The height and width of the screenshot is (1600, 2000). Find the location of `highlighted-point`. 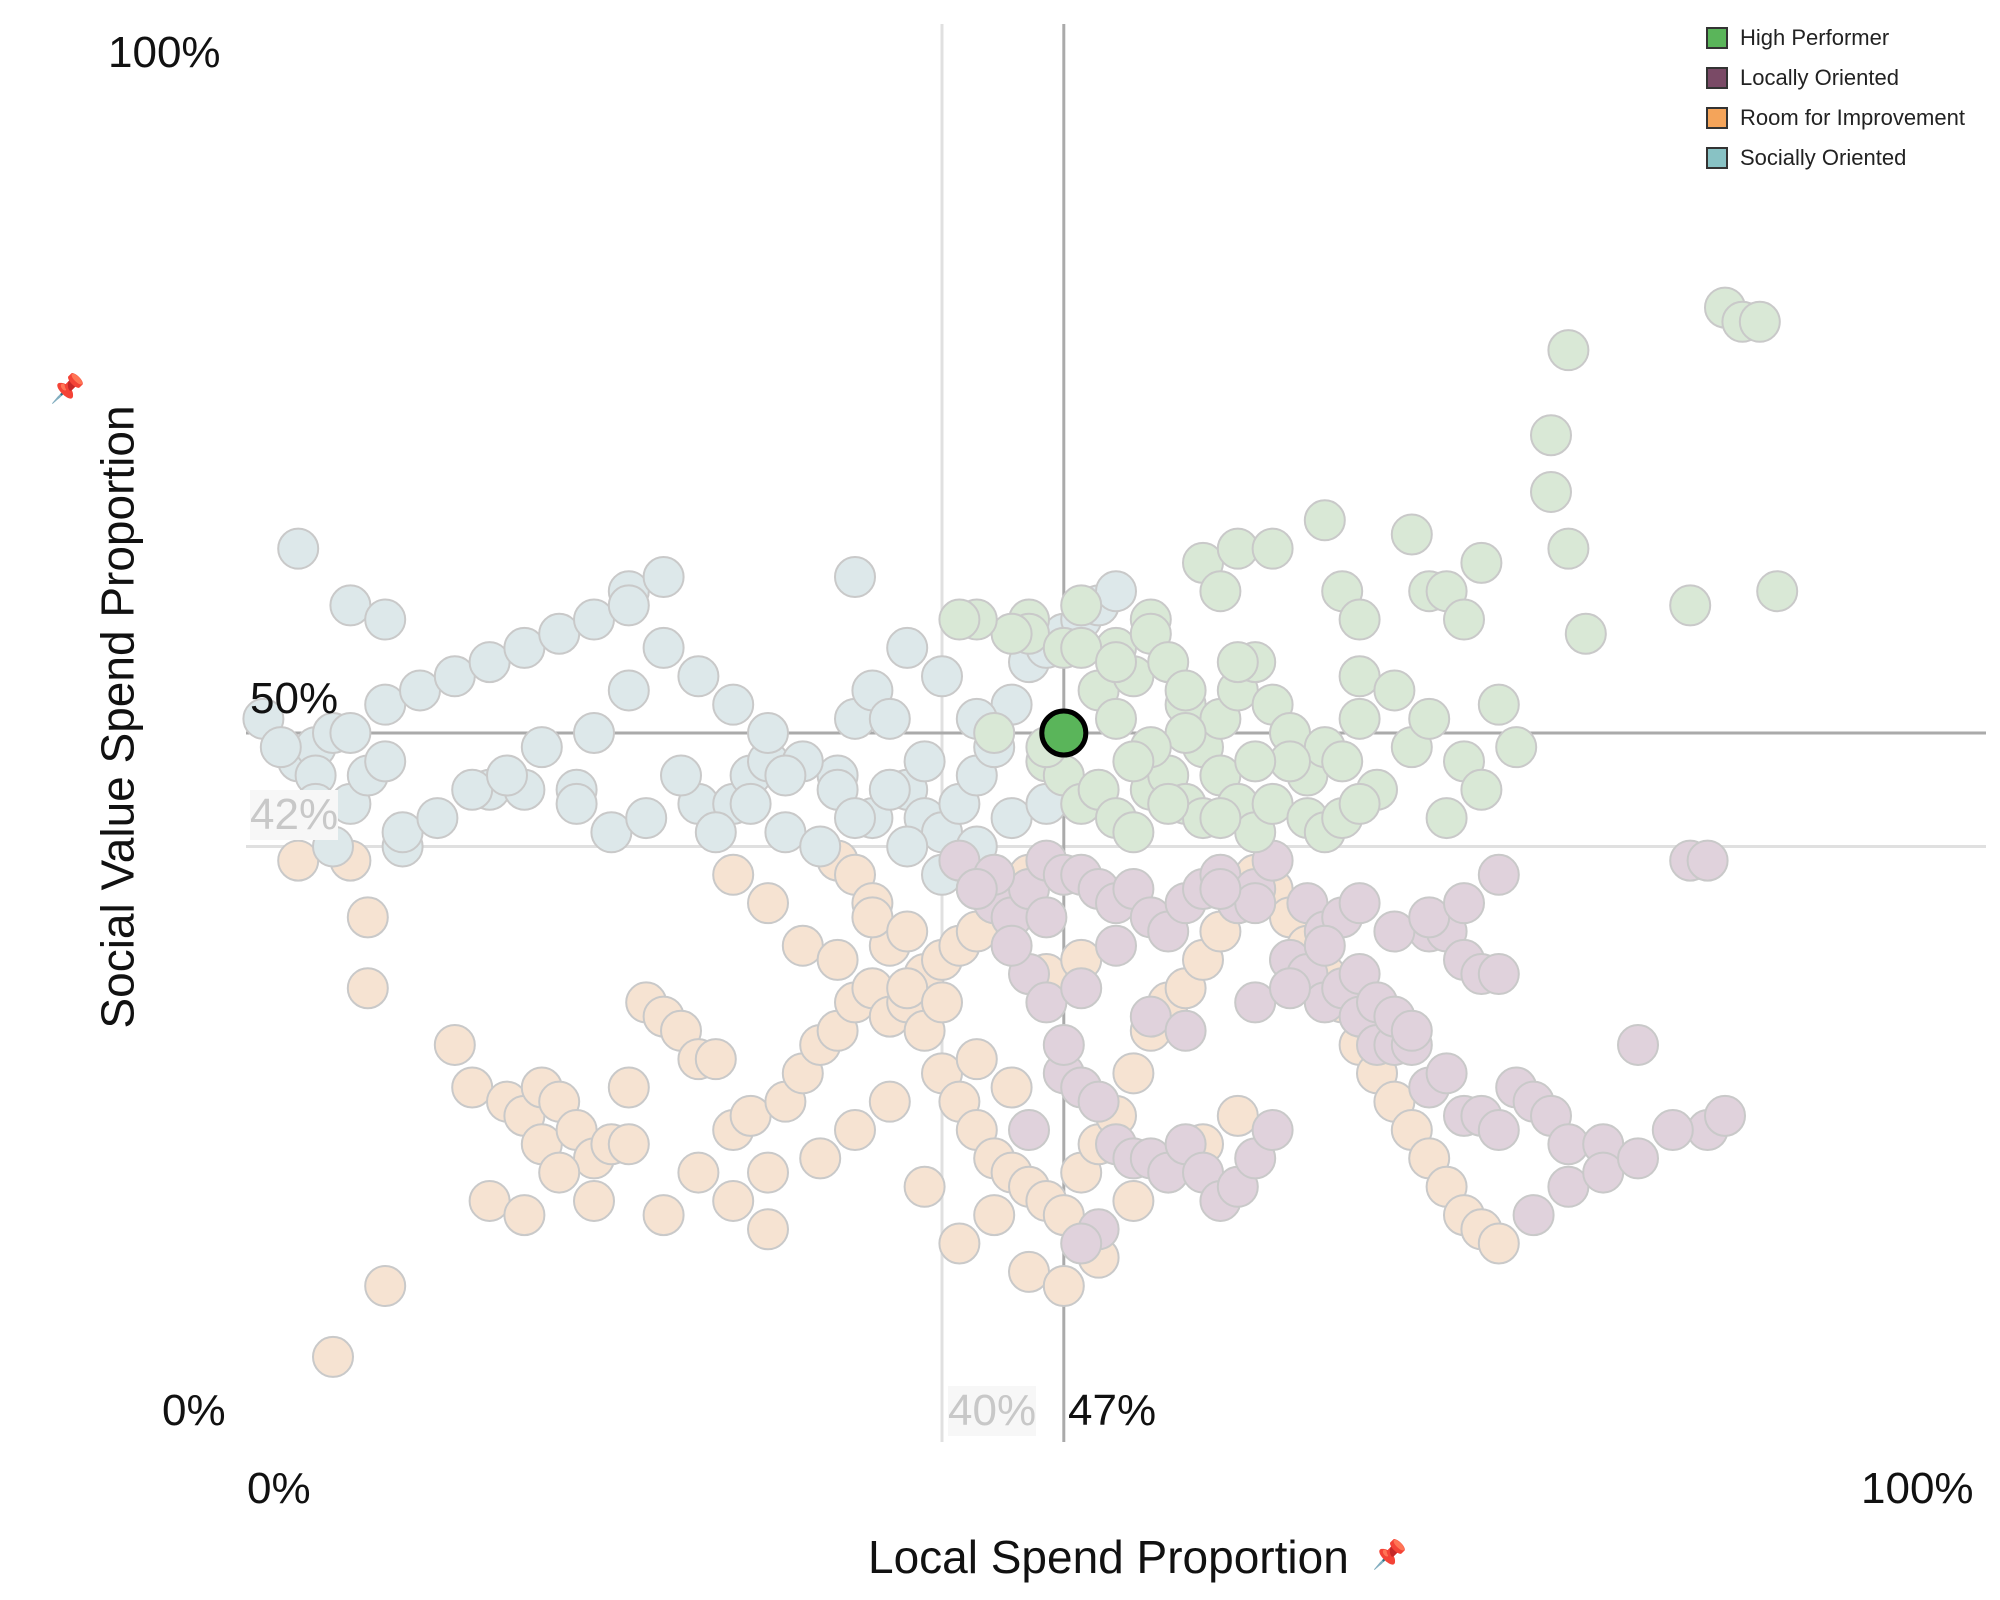

highlighted-point is located at coordinates (1064, 733).